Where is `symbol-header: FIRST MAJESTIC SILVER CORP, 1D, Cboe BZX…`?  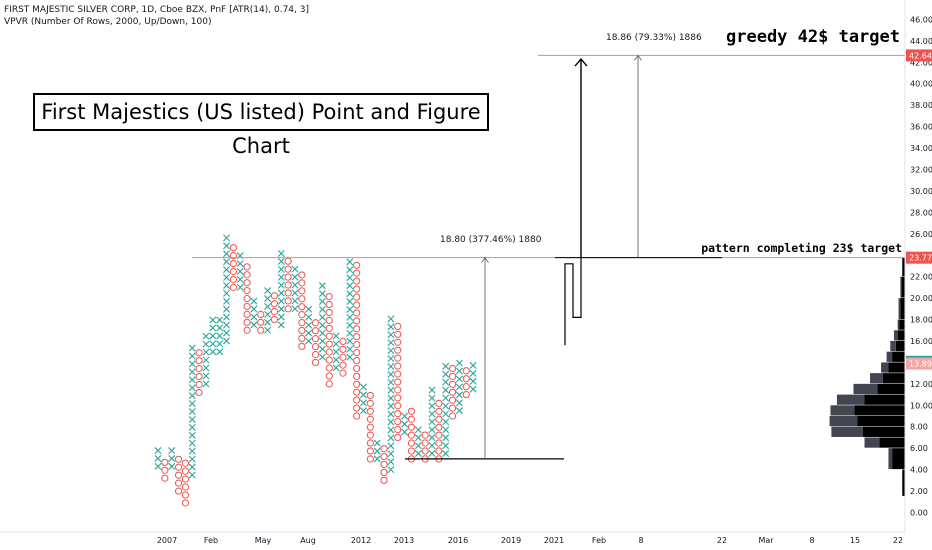 symbol-header: FIRST MAJESTIC SILVER CORP, 1D, Cboe BZX… is located at coordinates (156, 10).